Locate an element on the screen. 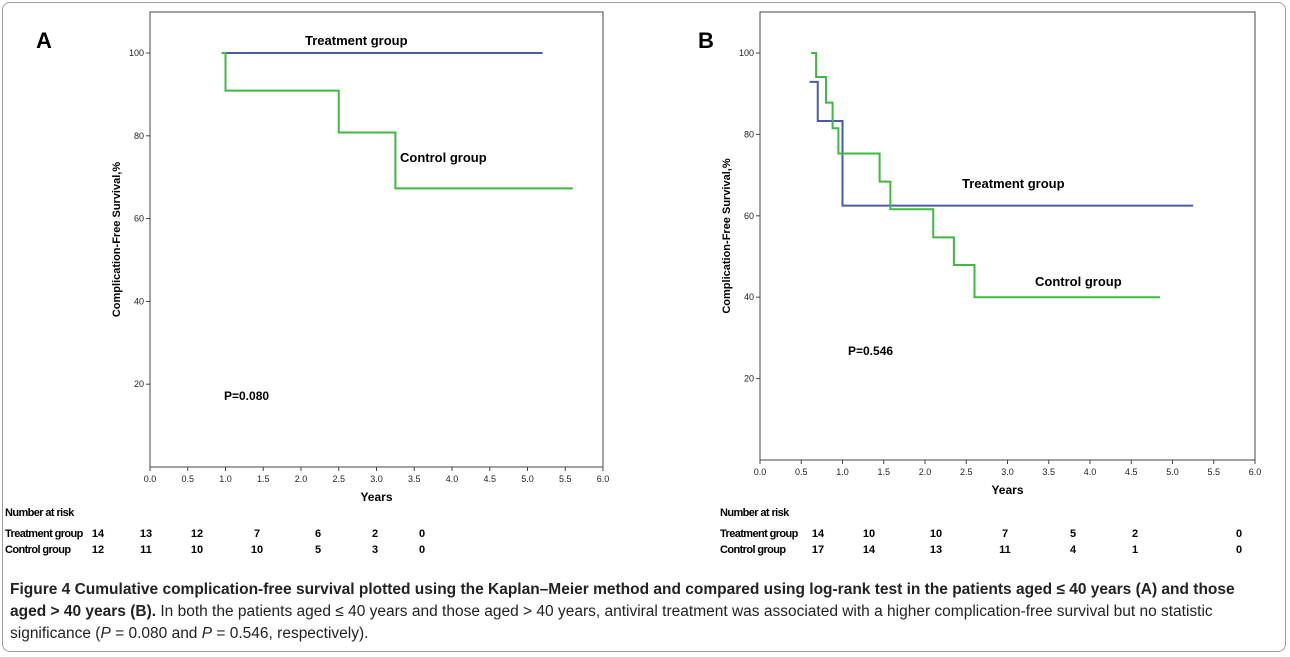 The height and width of the screenshot is (657, 1290). chart-a-x-tick-label: 3.0 is located at coordinates (376, 479).